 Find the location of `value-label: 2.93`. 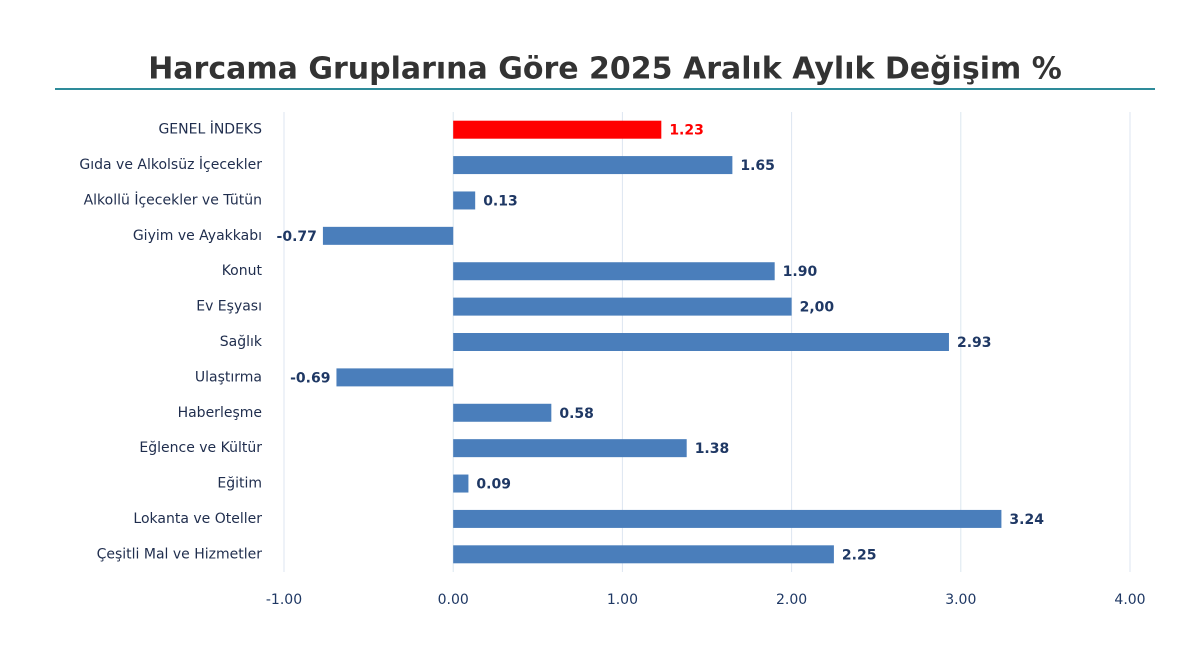

value-label: 2.93 is located at coordinates (974, 343).